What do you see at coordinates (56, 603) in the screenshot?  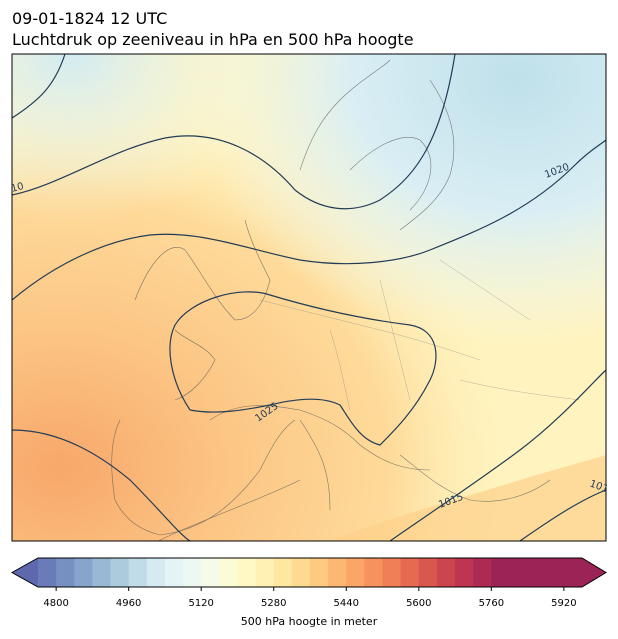 I see `colorbar-tick-label: 4800` at bounding box center [56, 603].